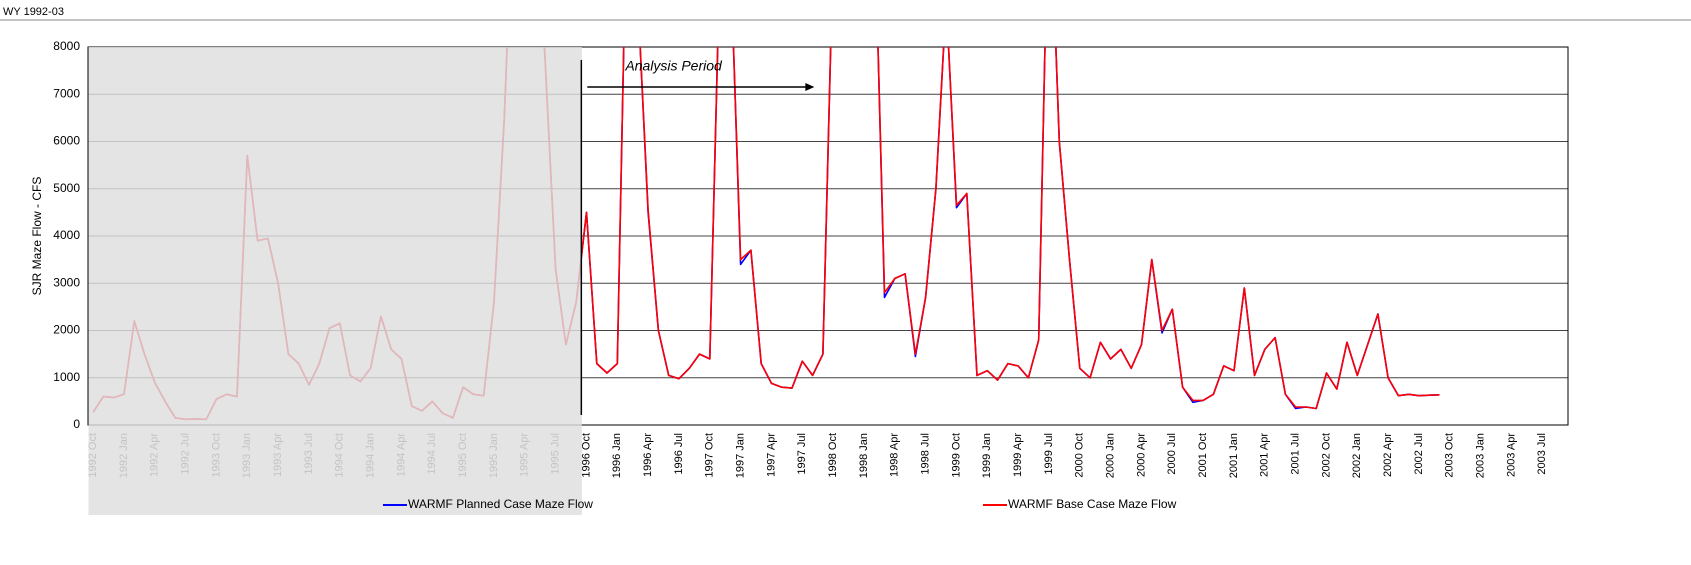 The image size is (1691, 565). Describe the element at coordinates (1481, 455) in the screenshot. I see `x-tick-label: 2003 Jan` at that location.